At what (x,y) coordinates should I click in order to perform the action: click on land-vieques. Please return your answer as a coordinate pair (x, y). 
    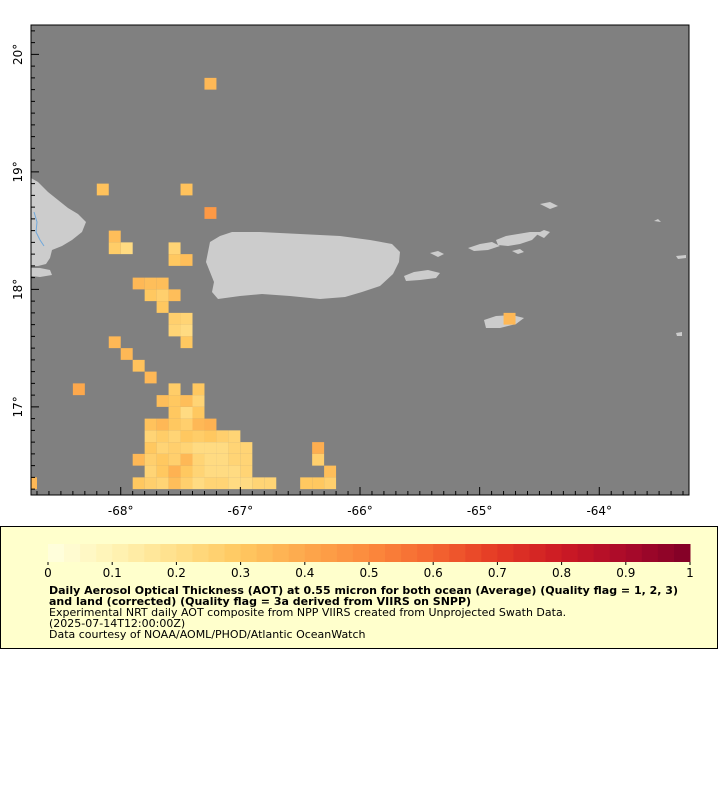
    Looking at the image, I should click on (422, 275).